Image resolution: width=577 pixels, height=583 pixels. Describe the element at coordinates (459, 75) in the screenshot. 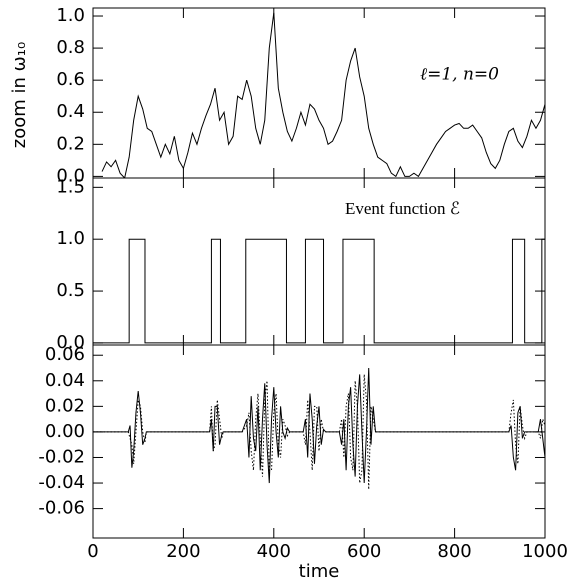

I see `annotation: ℓ=1, n=0` at that location.